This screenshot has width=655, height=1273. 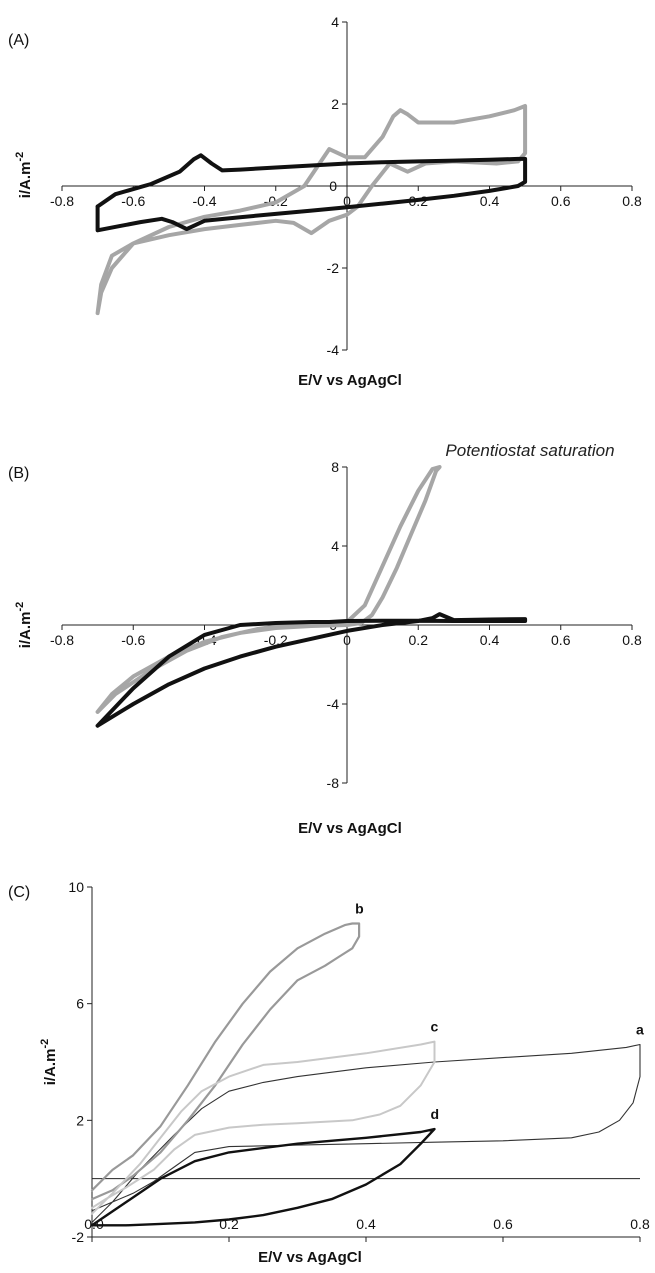 I want to click on series-label-a: a, so click(x=640, y=1030).